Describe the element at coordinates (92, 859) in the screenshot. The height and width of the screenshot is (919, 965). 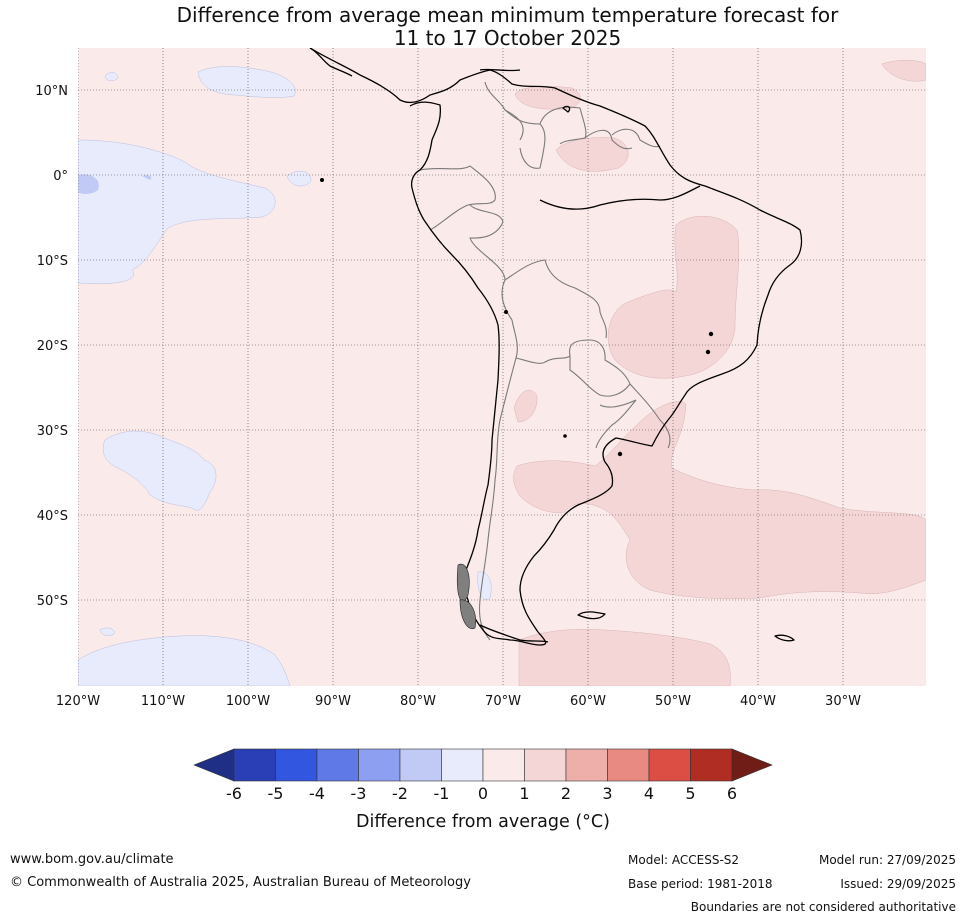
I see `footer-website: www.bom.gov.au/climate` at that location.